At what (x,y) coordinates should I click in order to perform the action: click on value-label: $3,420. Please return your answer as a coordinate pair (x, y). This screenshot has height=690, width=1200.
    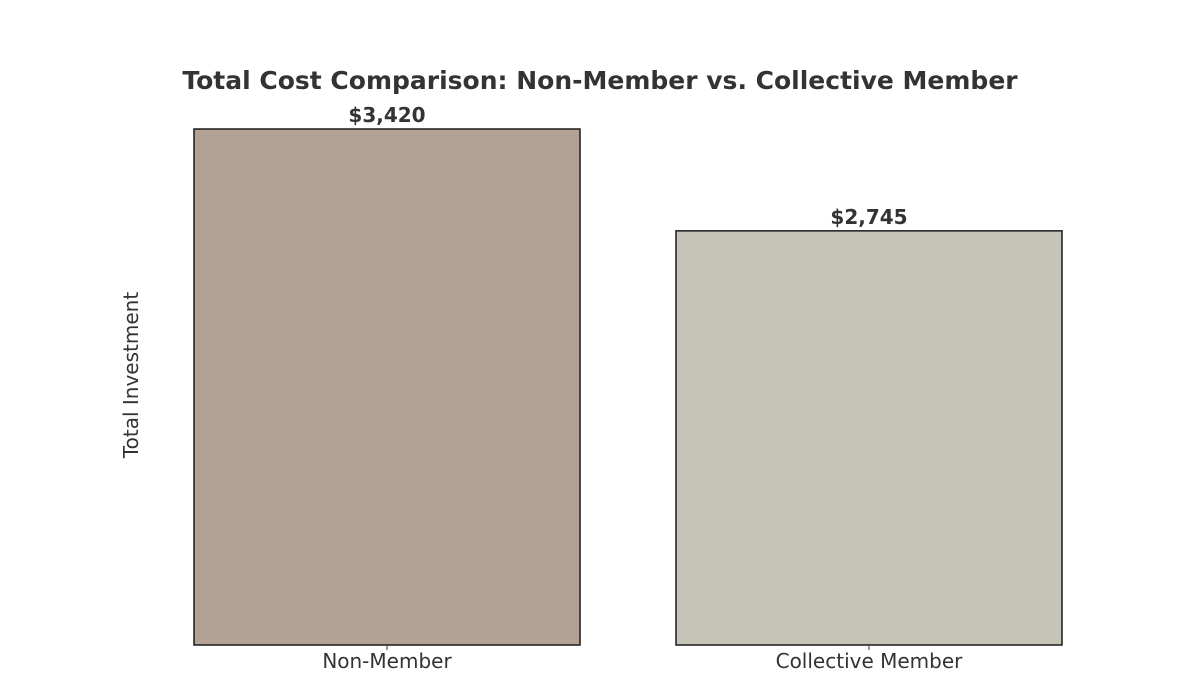
    Looking at the image, I should click on (386, 115).